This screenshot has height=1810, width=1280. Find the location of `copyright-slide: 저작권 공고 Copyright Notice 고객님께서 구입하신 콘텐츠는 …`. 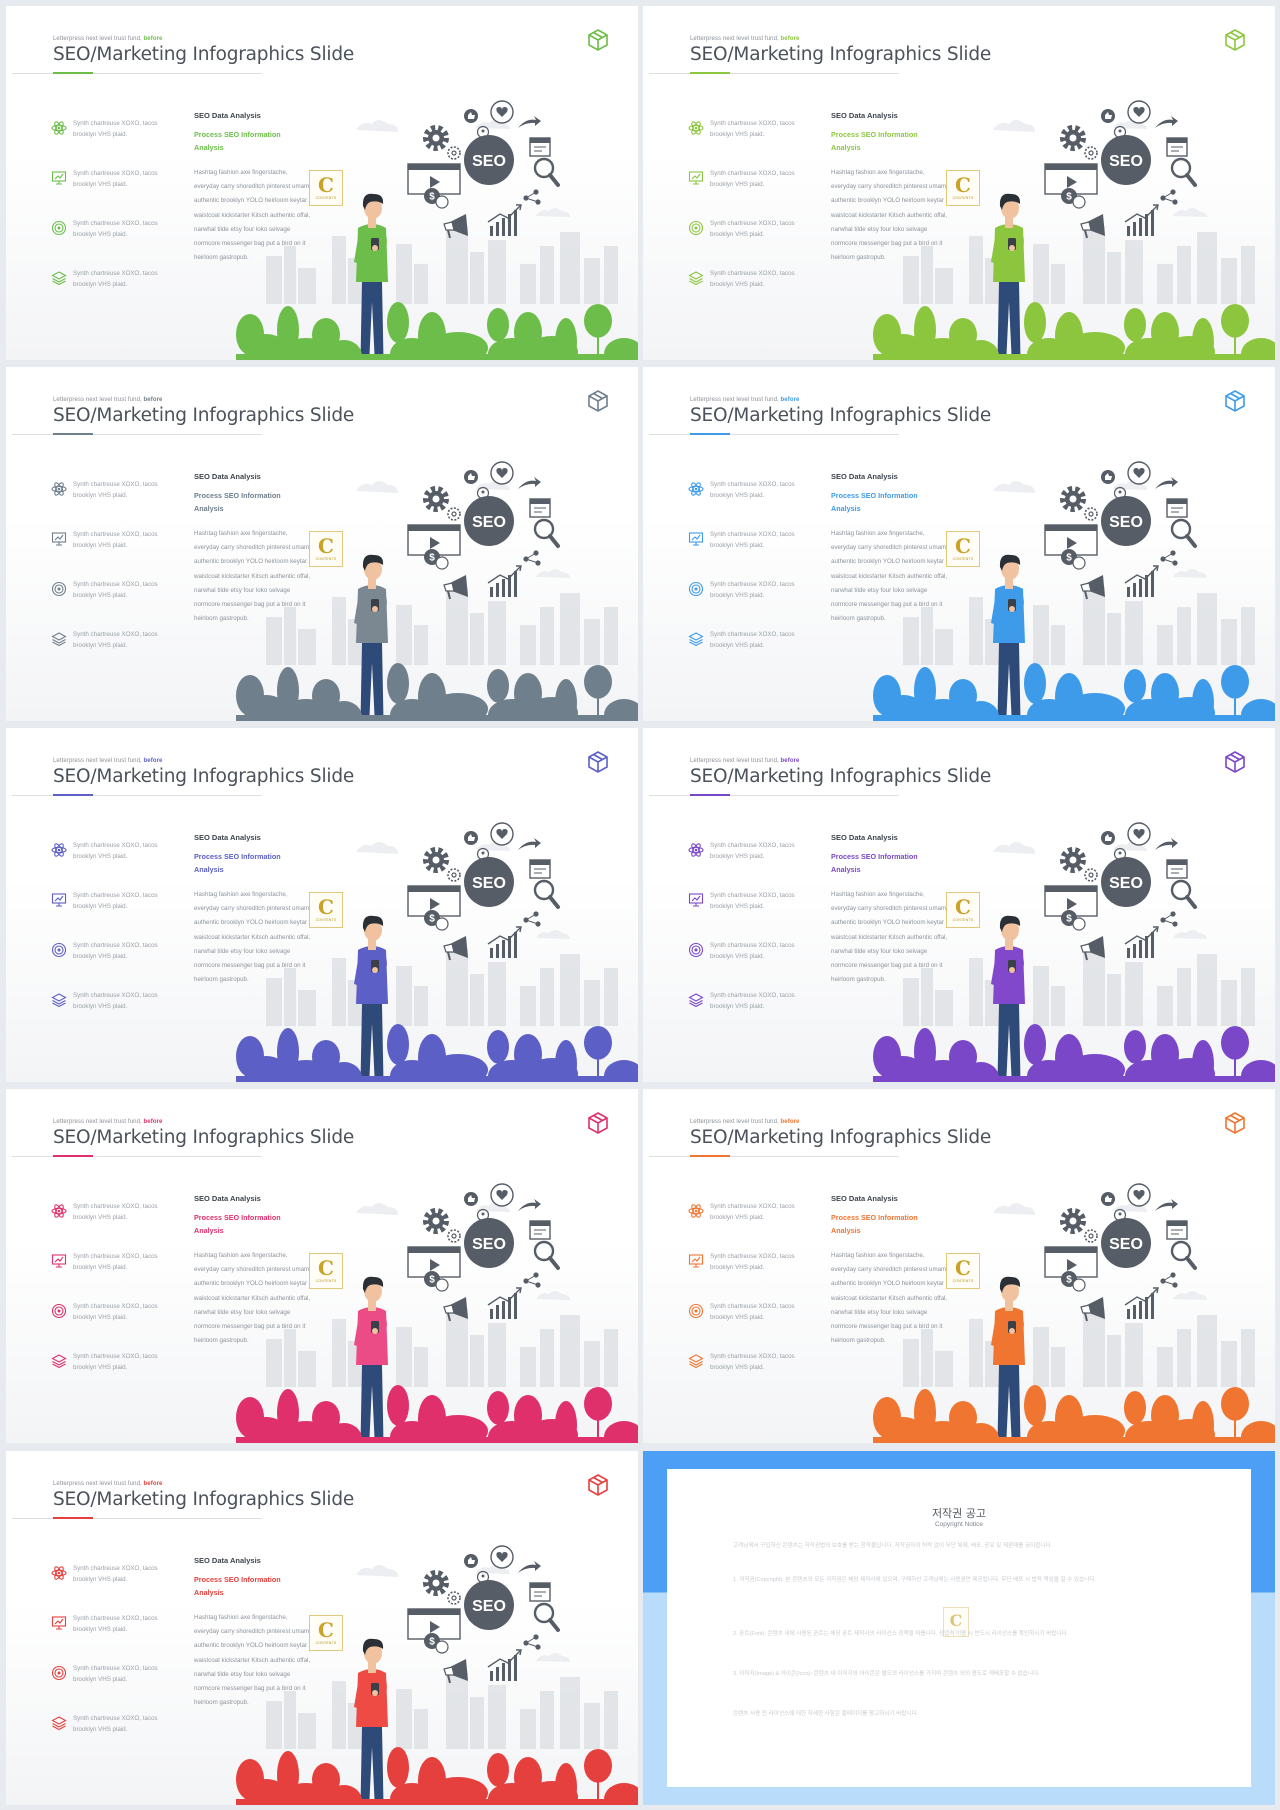

copyright-slide: 저작권 공고 Copyright Notice 고객님께서 구입하신 콘텐츠는 … is located at coordinates (959, 1628).